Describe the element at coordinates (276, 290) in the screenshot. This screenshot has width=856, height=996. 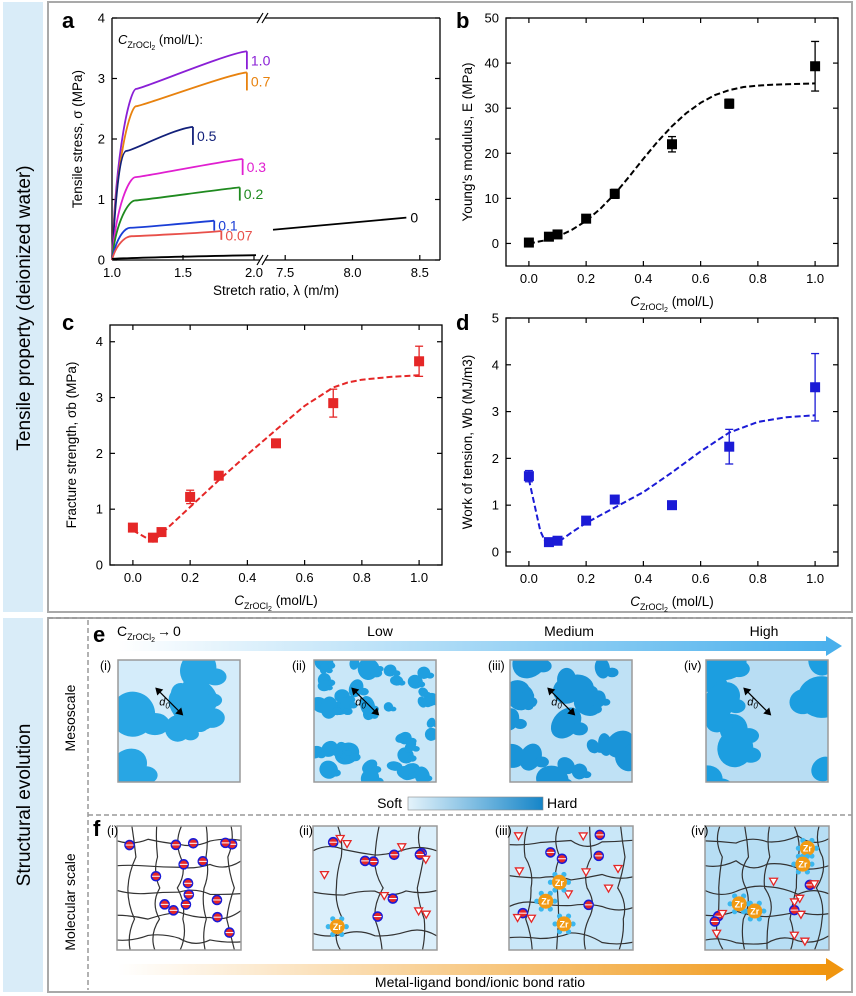
I see `x-axis-label: Stretch ratio, λ (m/m)` at that location.